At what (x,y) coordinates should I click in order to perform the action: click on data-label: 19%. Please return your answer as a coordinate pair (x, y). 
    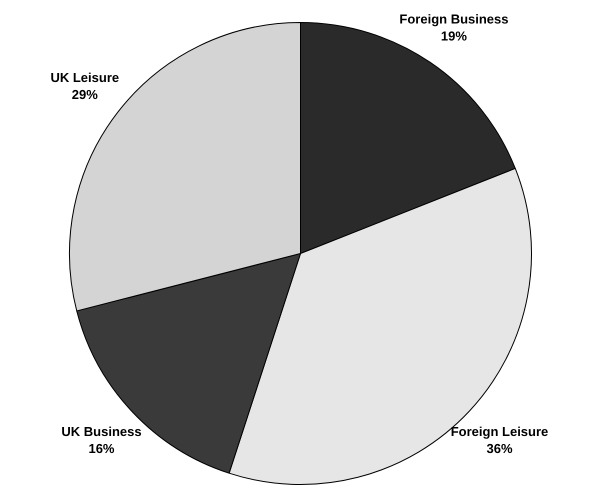
    Looking at the image, I should click on (454, 36).